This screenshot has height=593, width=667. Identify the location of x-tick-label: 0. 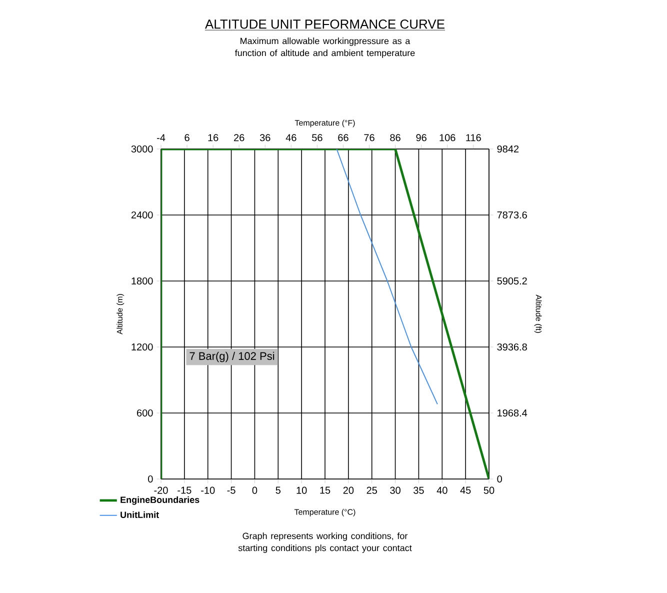
(255, 490).